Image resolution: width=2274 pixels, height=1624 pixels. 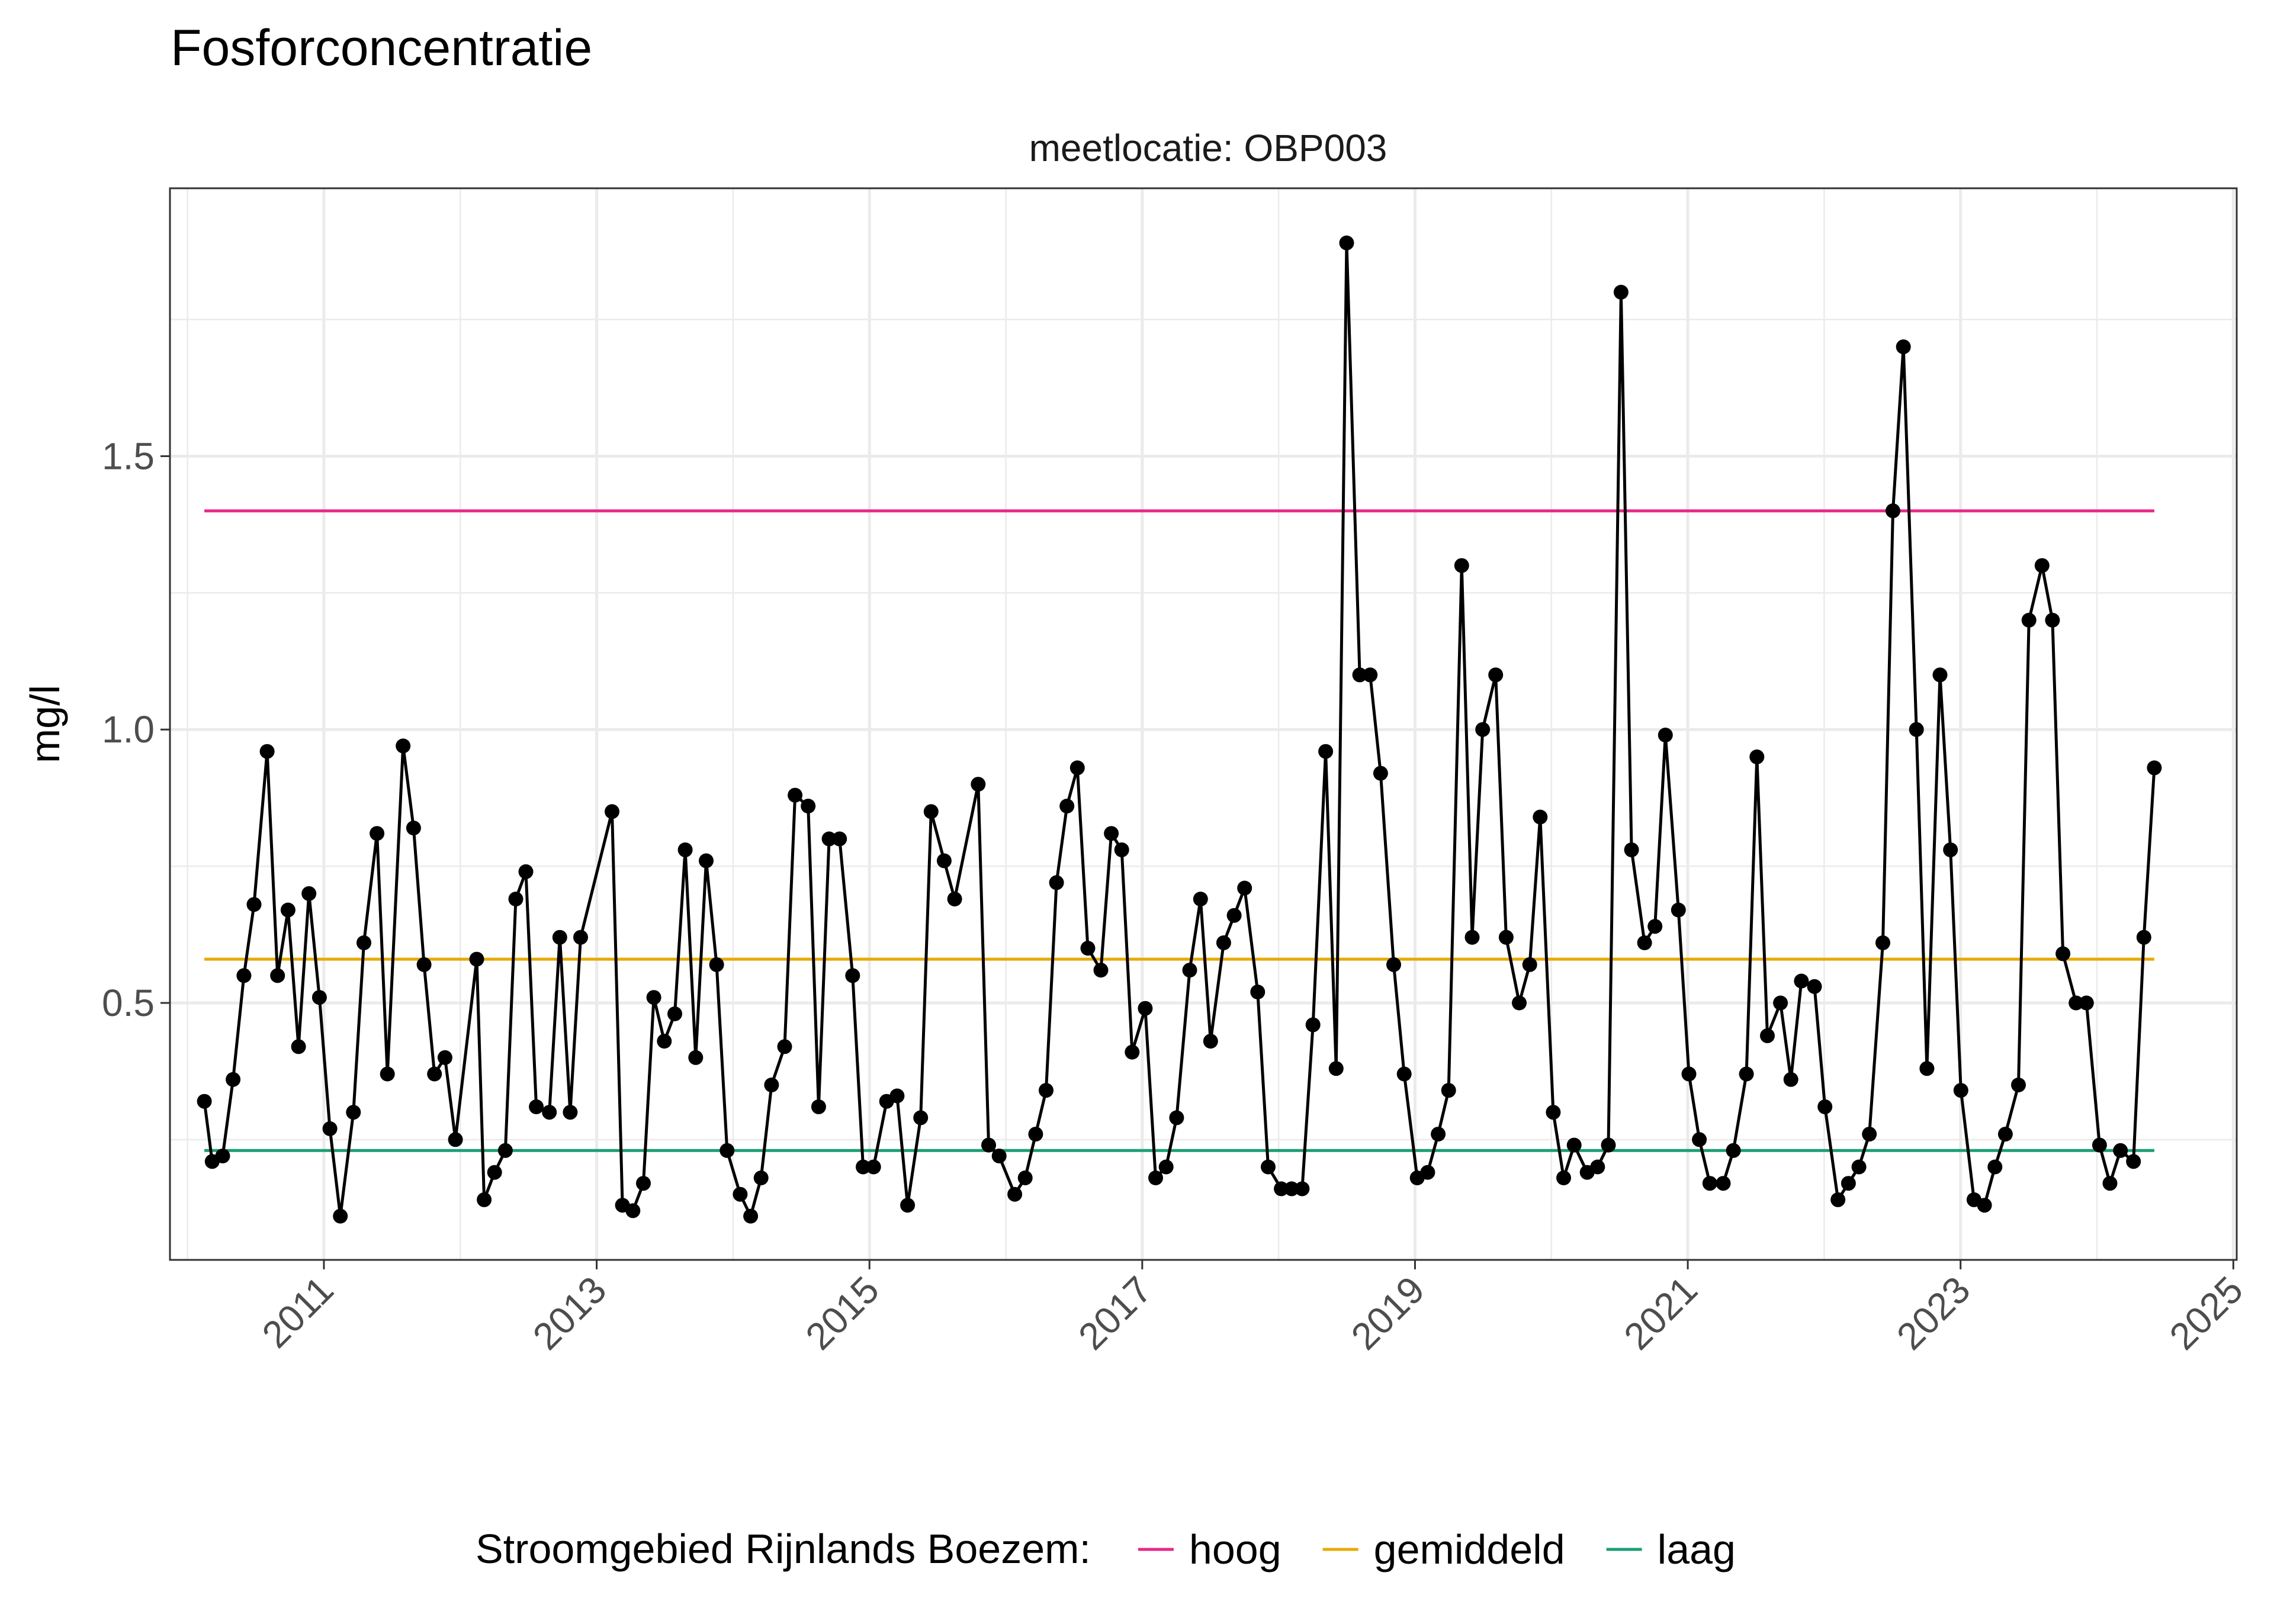 I want to click on chart-title: Fosforconcentratie, so click(x=381, y=48).